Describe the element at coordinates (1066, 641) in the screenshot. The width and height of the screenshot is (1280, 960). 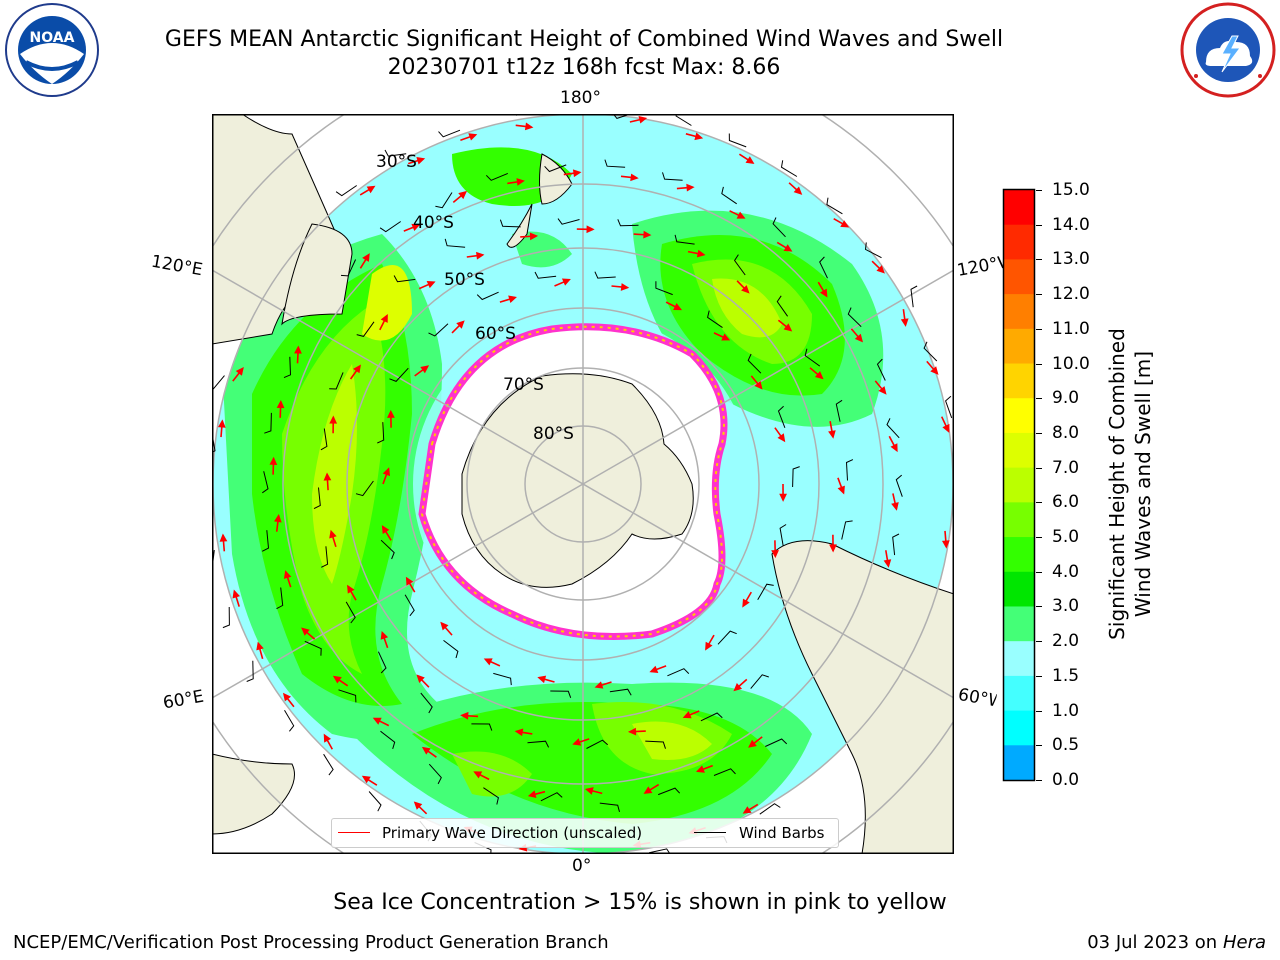
I see `colorbar-tick-label: 2.0` at that location.